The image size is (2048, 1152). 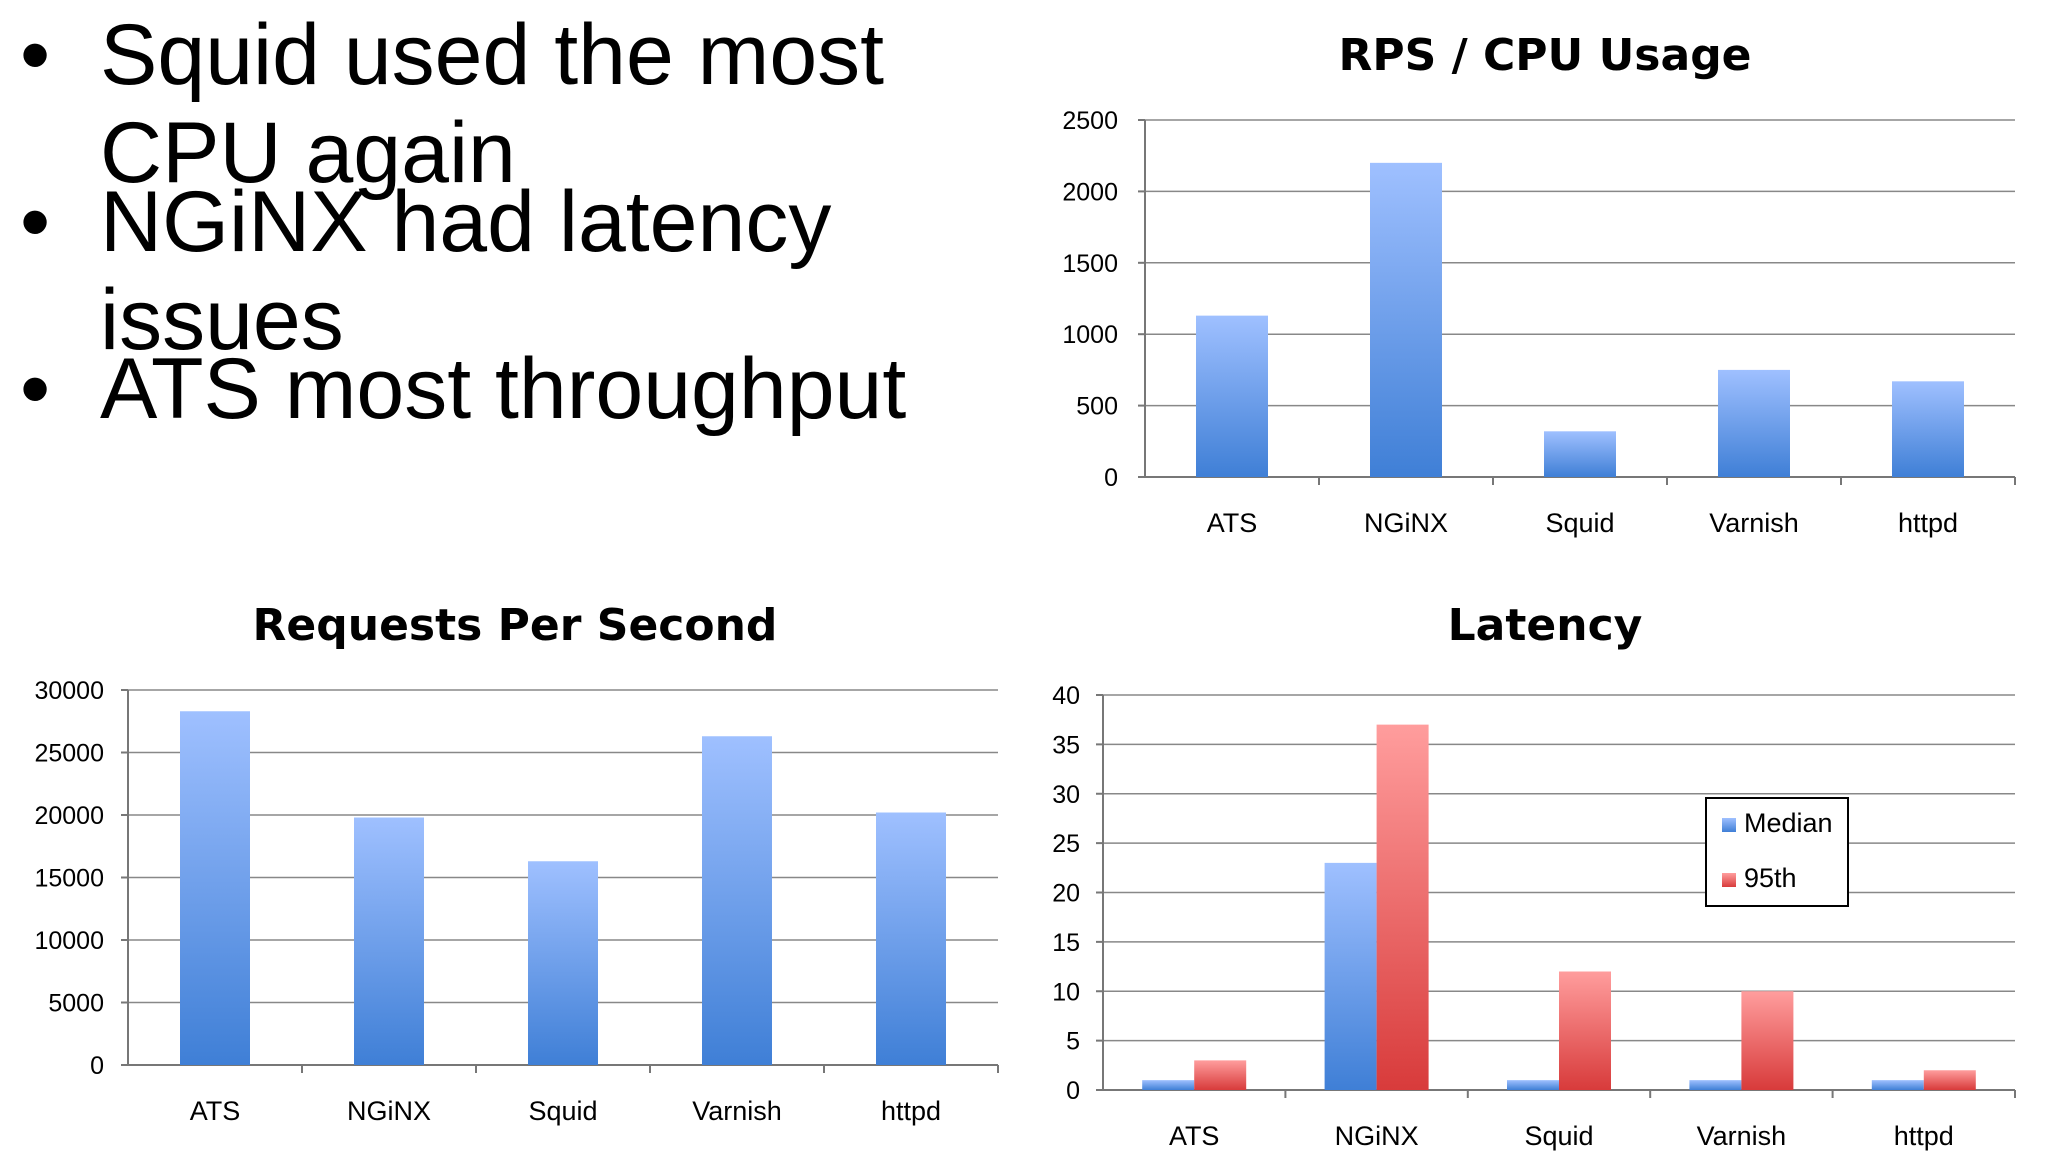 I want to click on y-tick-label: 1000, so click(x=1090, y=335).